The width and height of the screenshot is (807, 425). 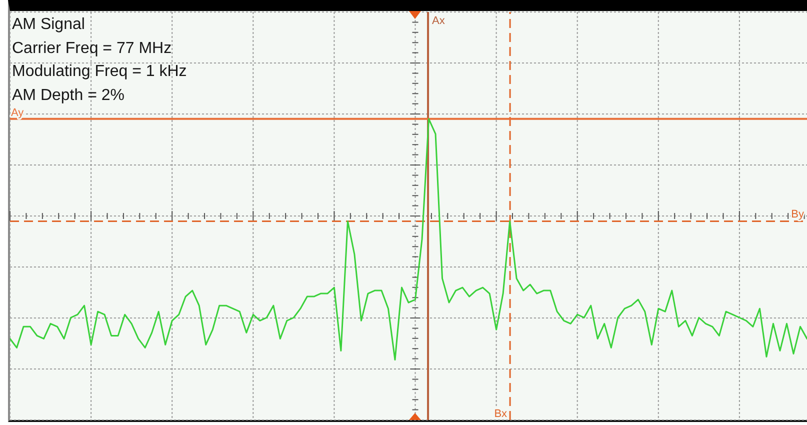 What do you see at coordinates (92, 48) in the screenshot?
I see `text: Carrier Freq = 77 MHz` at bounding box center [92, 48].